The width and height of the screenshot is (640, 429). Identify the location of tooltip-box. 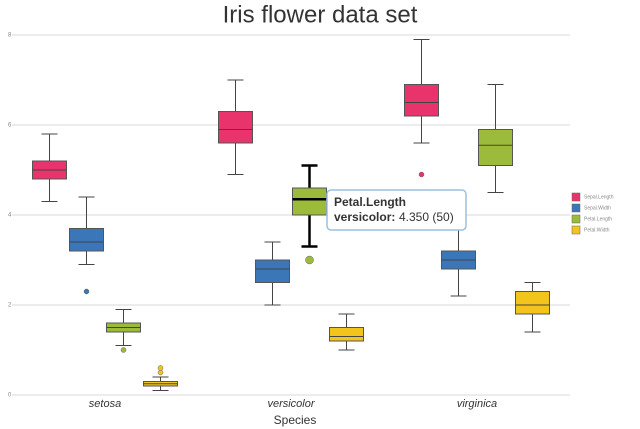
(396, 210).